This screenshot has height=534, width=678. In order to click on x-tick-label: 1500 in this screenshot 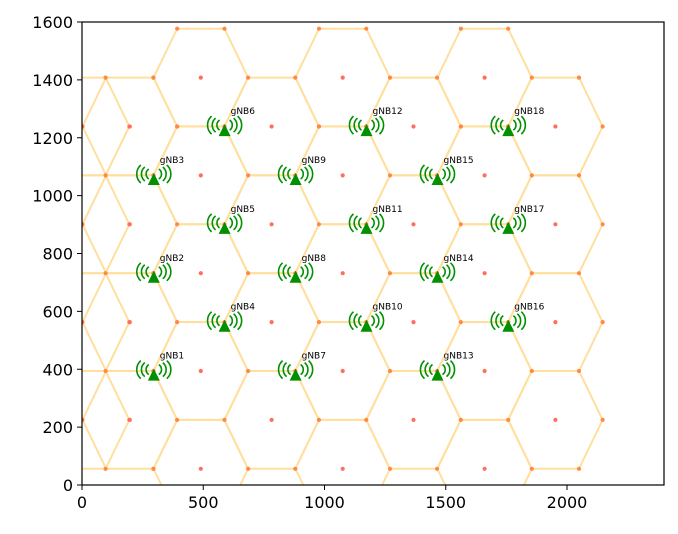, I will do `click(445, 502)`.